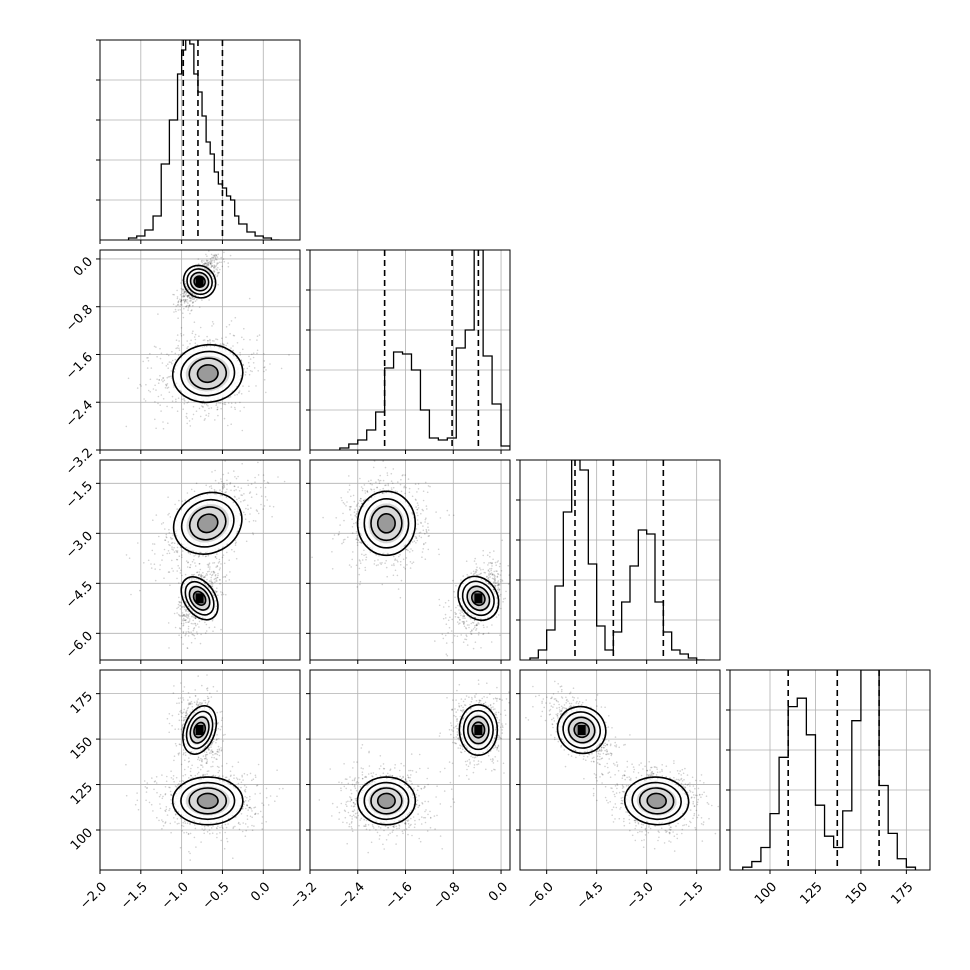 The width and height of the screenshot is (970, 970). I want to click on contour-line, so click(478, 598).